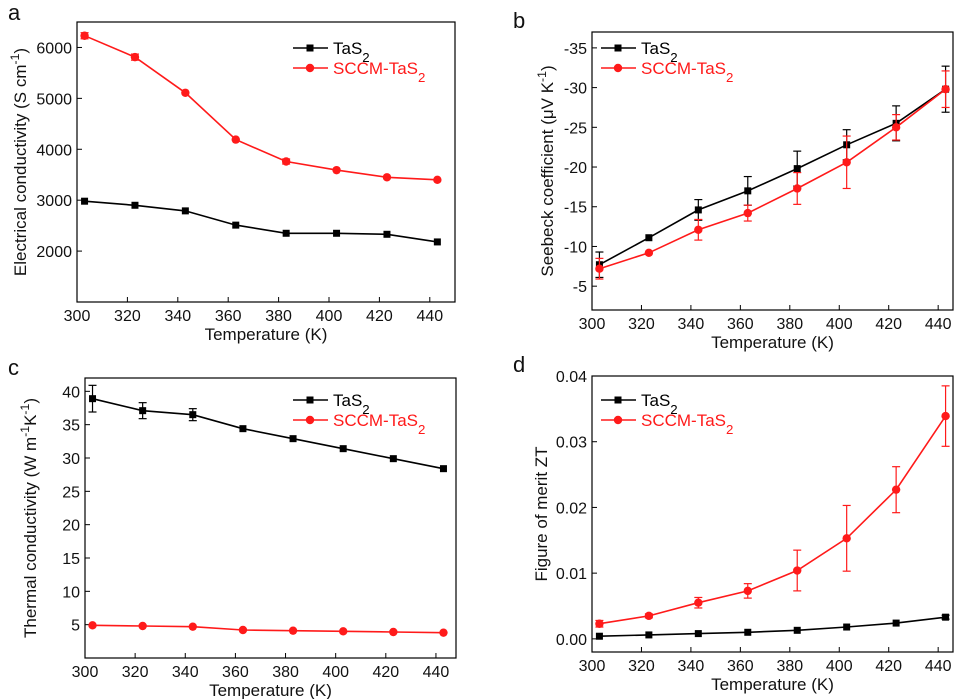 The width and height of the screenshot is (956, 699). Describe the element at coordinates (71, 526) in the screenshot. I see `y-tick-label: 20` at that location.